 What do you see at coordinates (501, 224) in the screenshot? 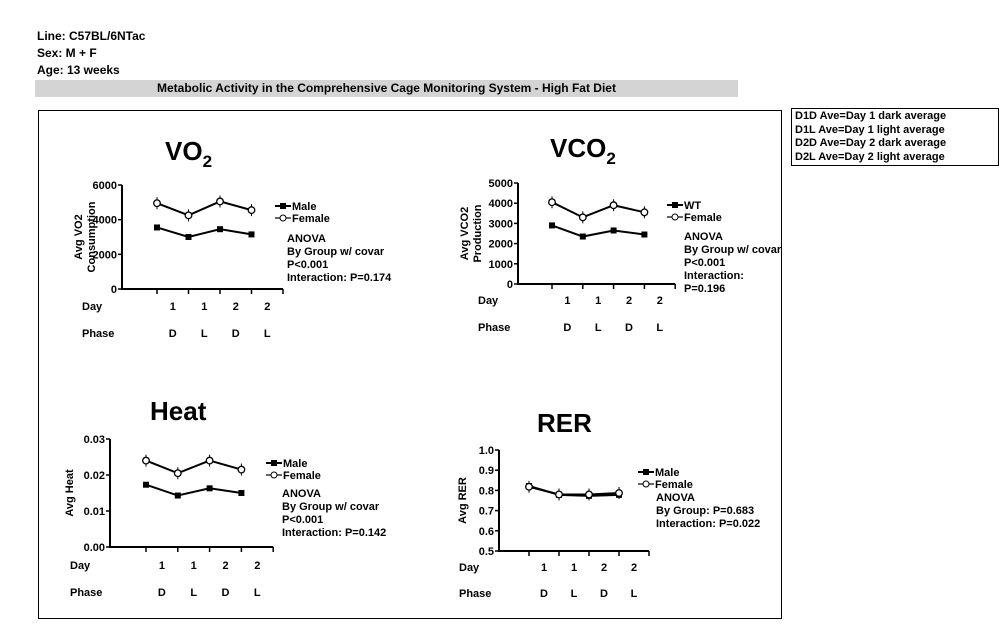
I see `y-tick-label: 3000` at bounding box center [501, 224].